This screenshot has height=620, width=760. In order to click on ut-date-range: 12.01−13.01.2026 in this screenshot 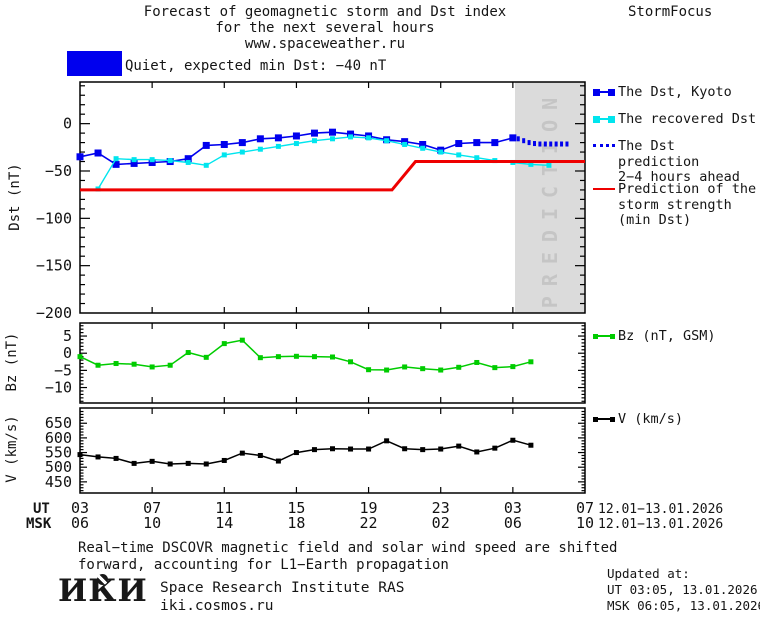, I will do `click(661, 509)`.